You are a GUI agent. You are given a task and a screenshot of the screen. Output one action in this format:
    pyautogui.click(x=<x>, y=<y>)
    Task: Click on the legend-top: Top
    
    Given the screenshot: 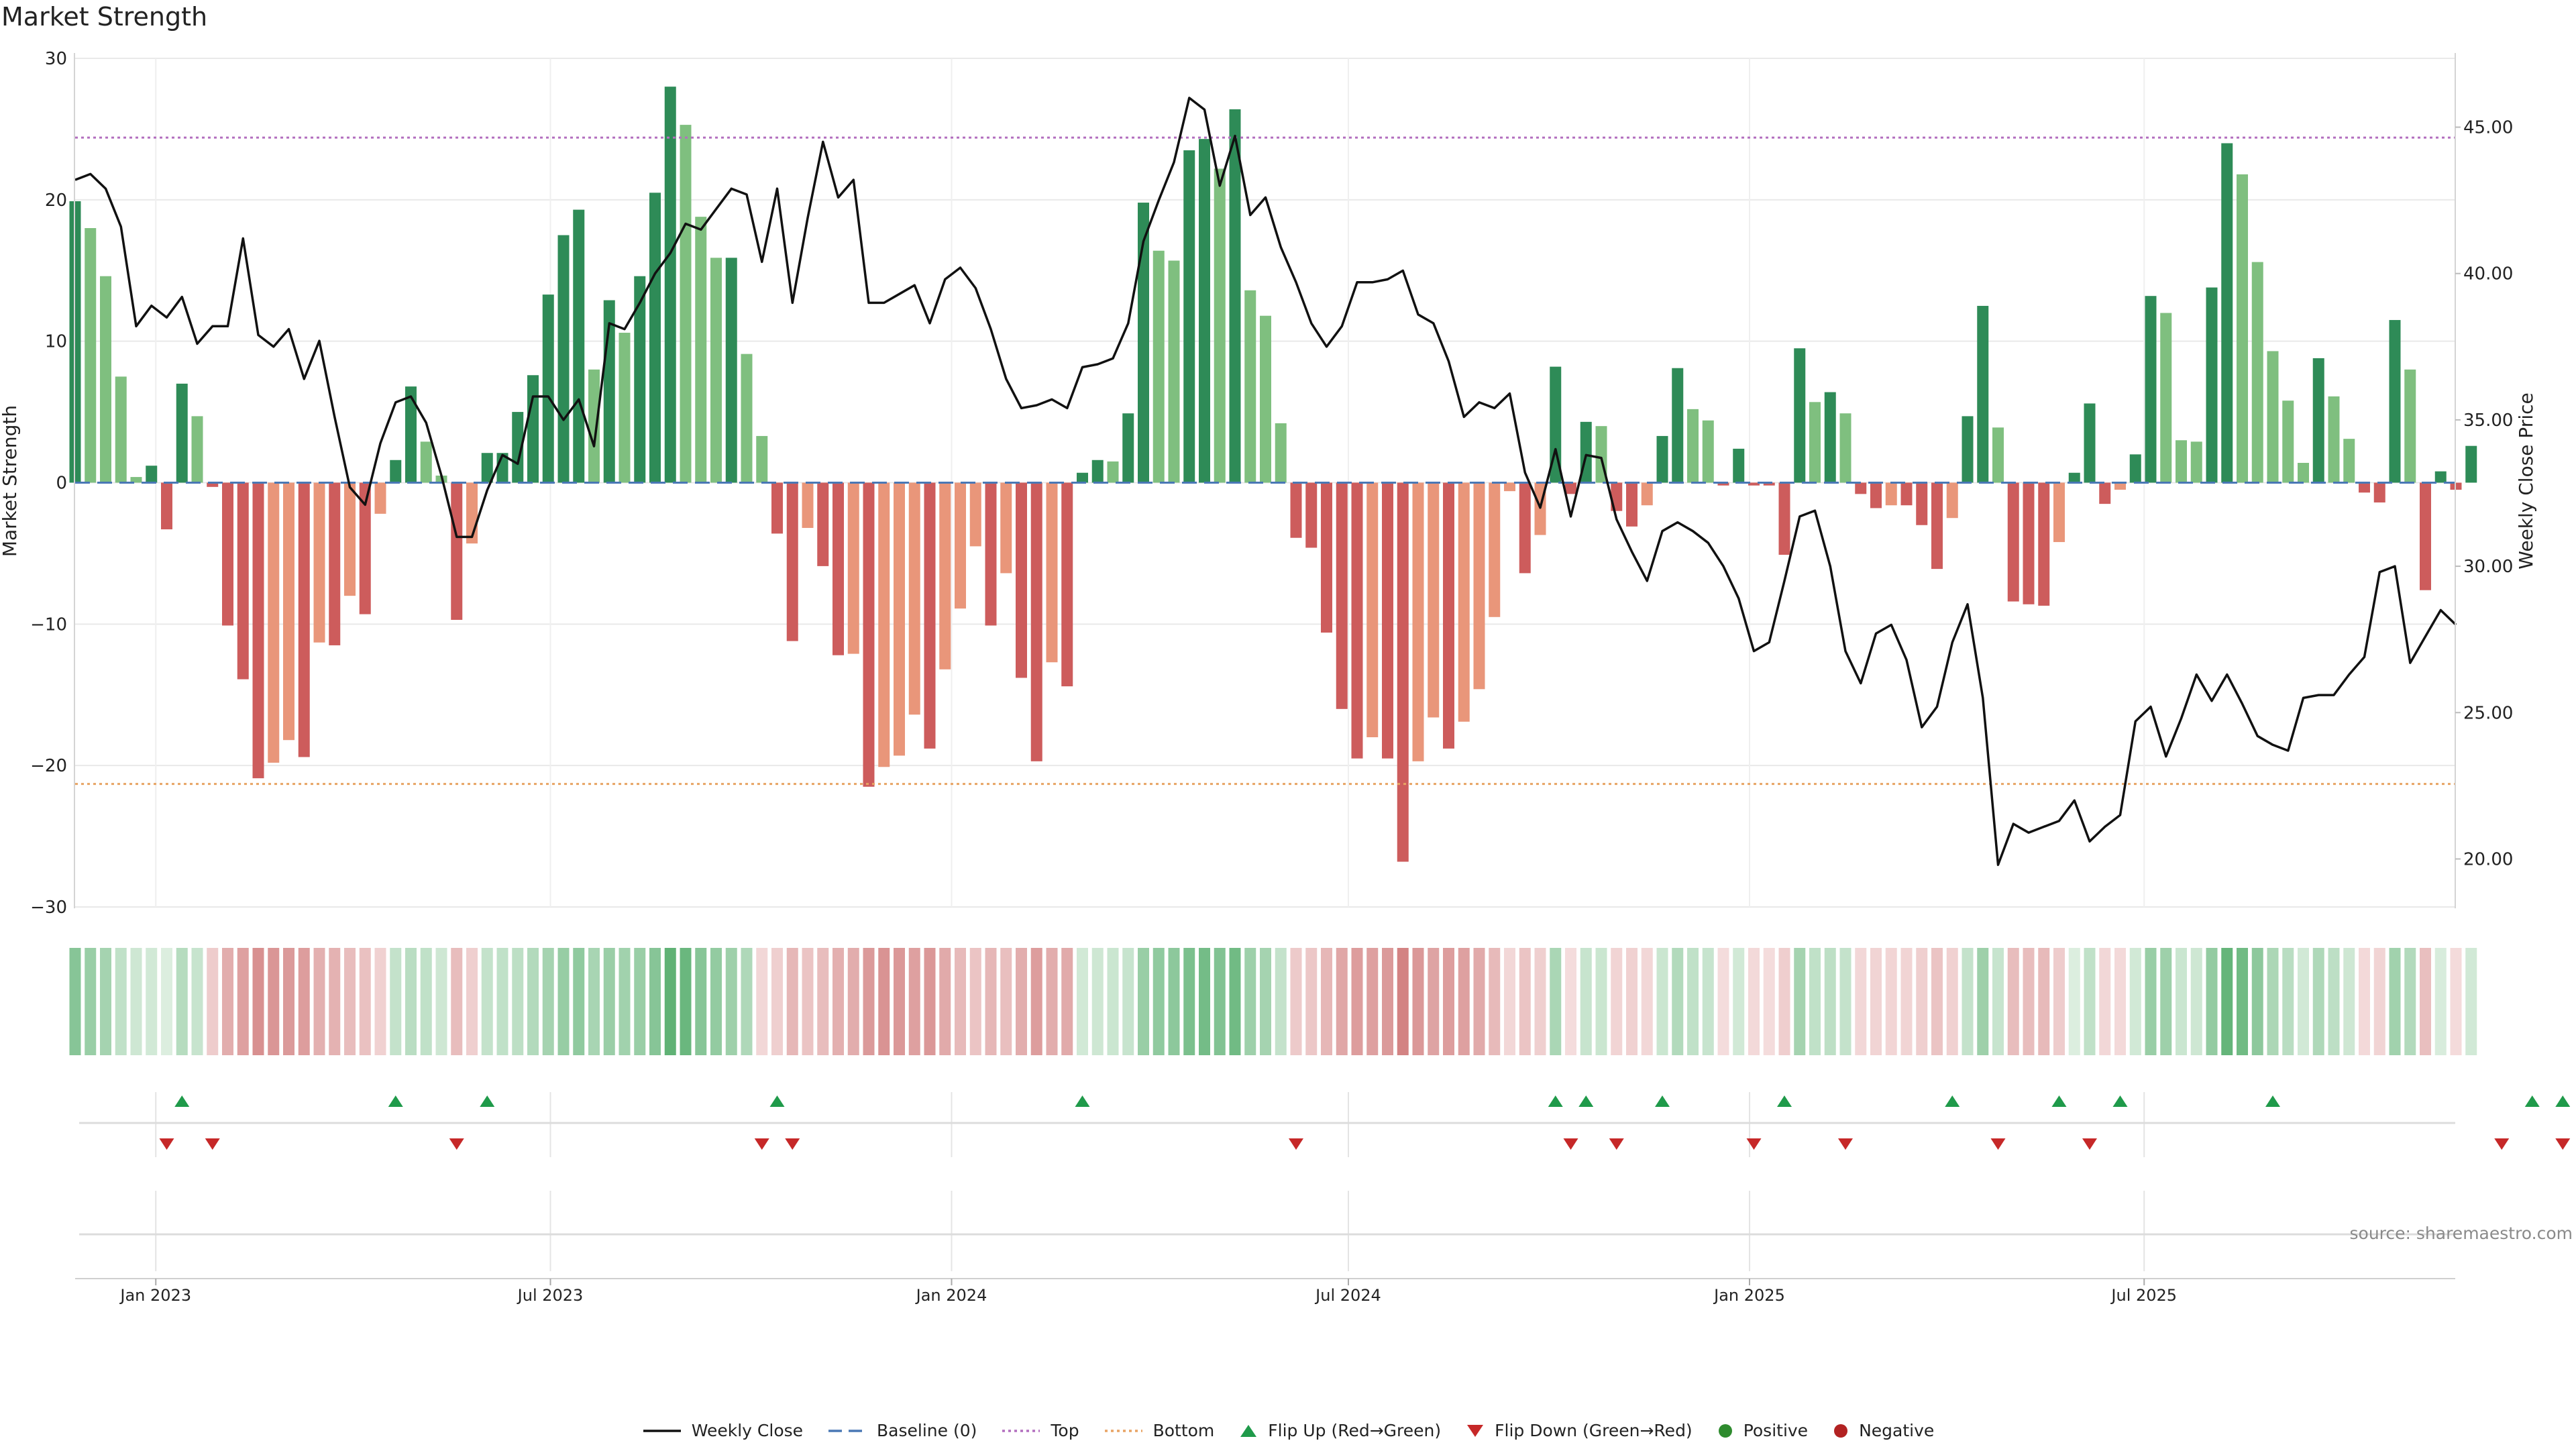 What is the action you would take?
    pyautogui.click(x=1040, y=1430)
    